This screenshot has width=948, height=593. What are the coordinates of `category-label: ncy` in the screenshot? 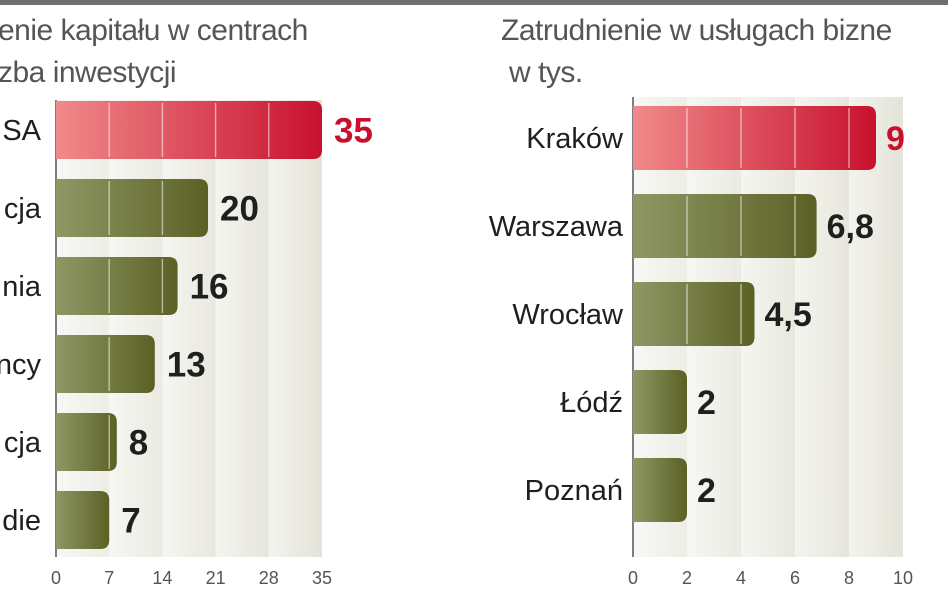 It's located at (20, 365).